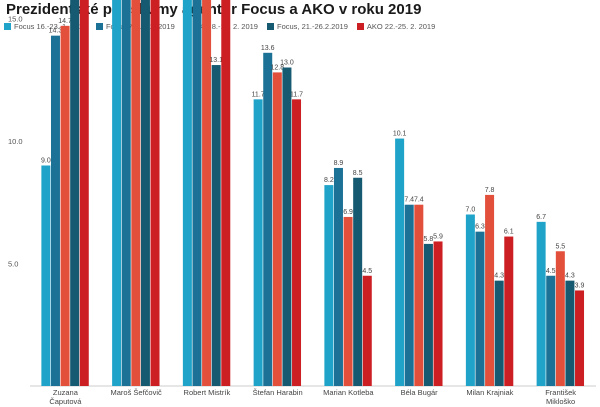 The width and height of the screenshot is (600, 407). I want to click on y-tick-label: 15.0, so click(15, 19).